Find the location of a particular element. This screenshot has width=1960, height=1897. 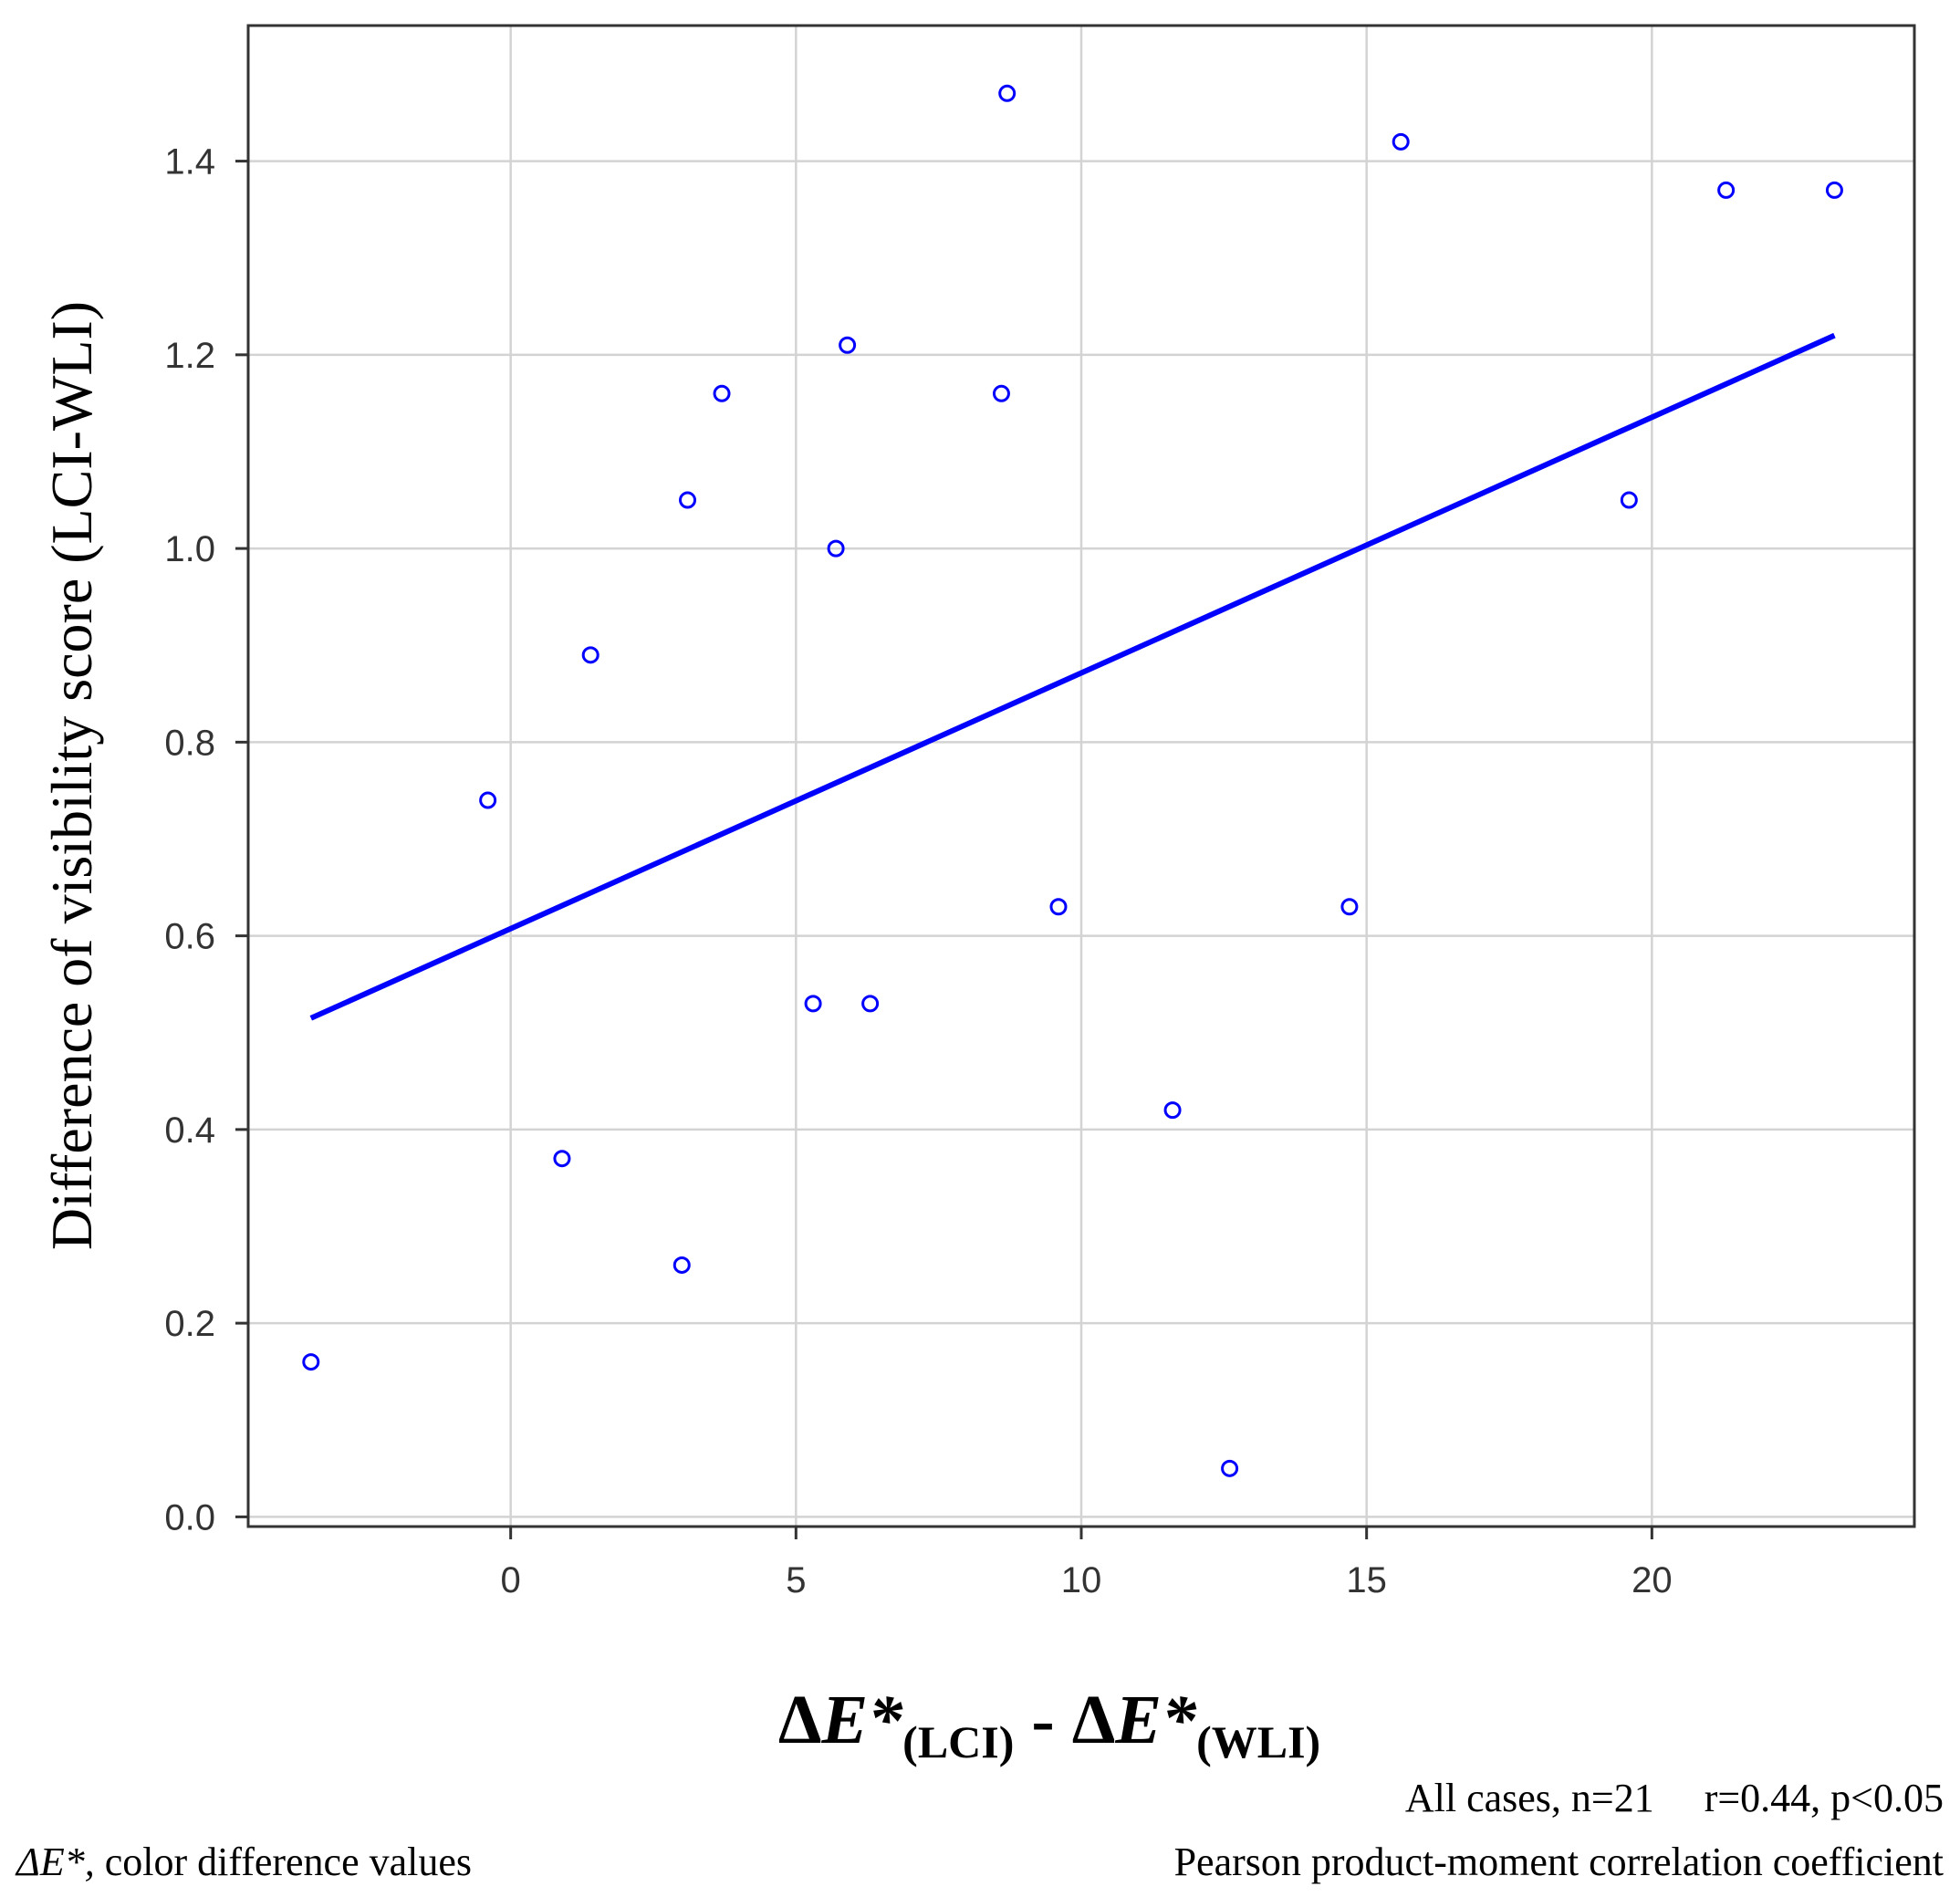

x-axis-label-e: E* is located at coordinates (861, 1720).